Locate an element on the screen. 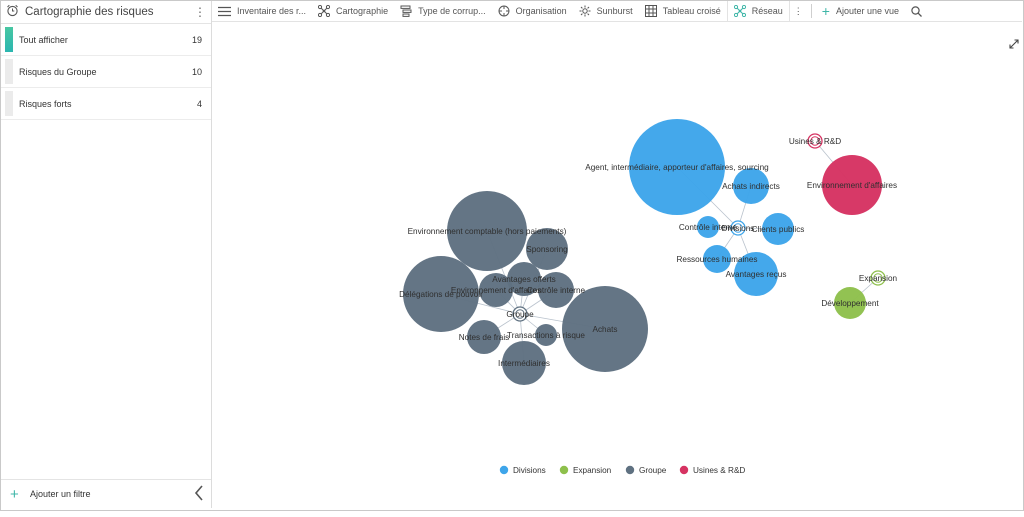 This screenshot has width=1024, height=517. network-node-label: Clients publics is located at coordinates (778, 229).